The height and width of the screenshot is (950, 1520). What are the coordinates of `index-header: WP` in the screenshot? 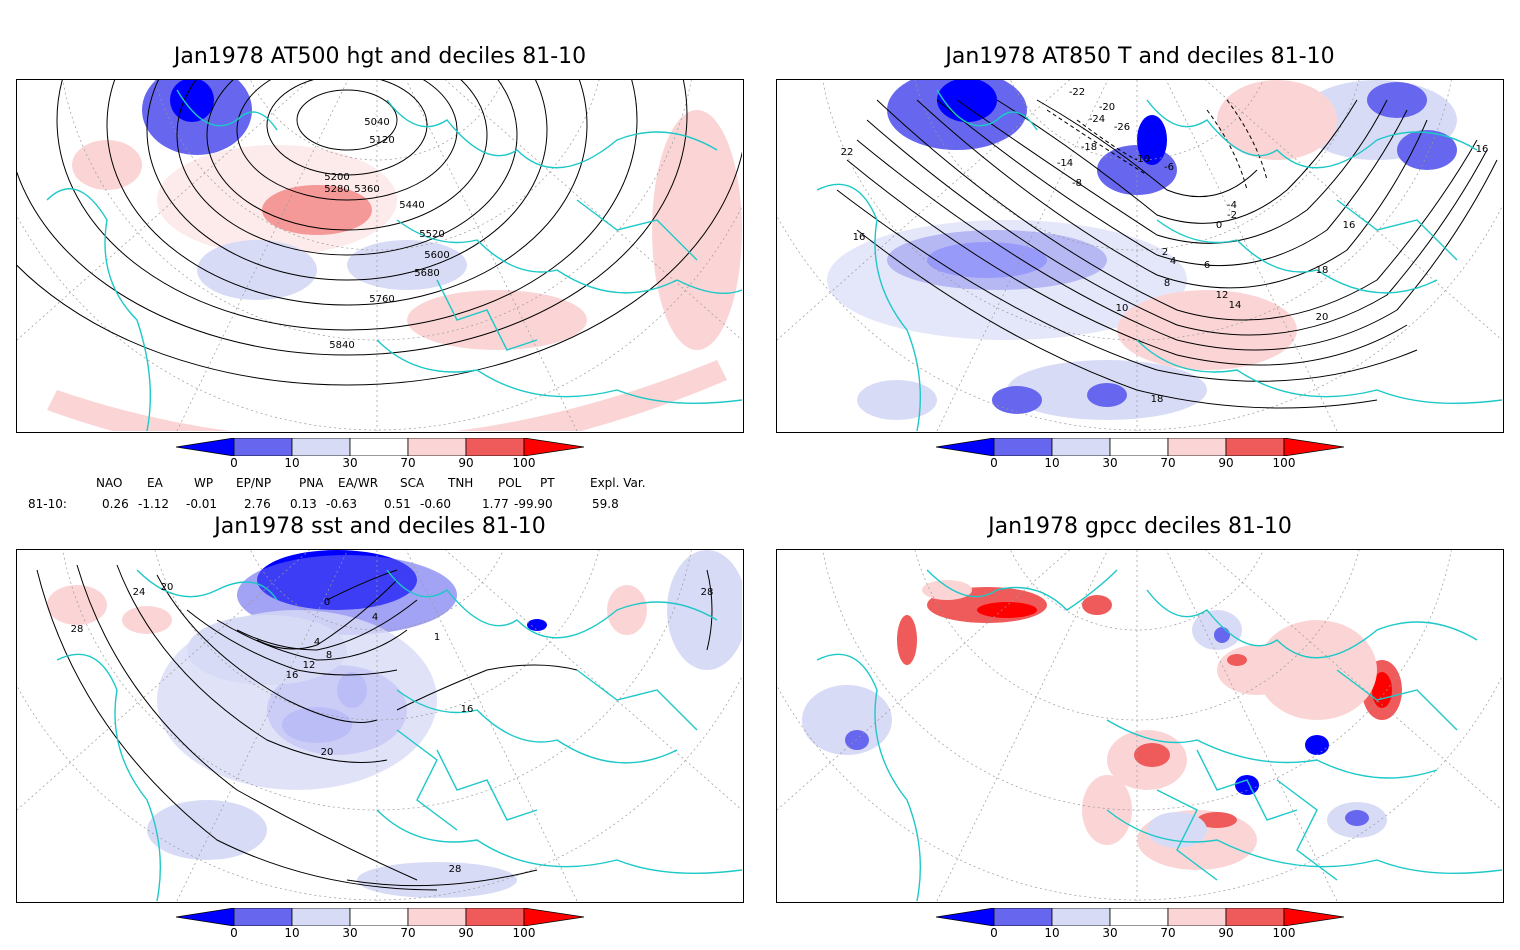 It's located at (204, 483).